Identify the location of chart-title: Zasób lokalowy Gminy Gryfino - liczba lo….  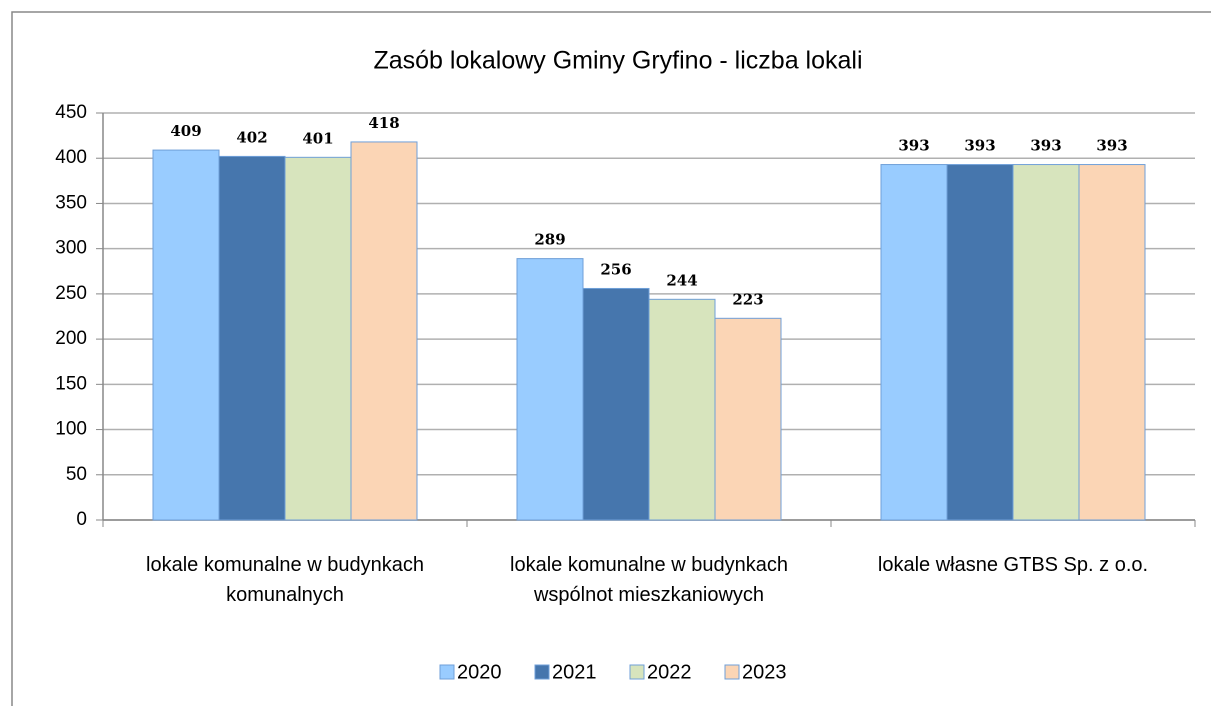
(617, 61).